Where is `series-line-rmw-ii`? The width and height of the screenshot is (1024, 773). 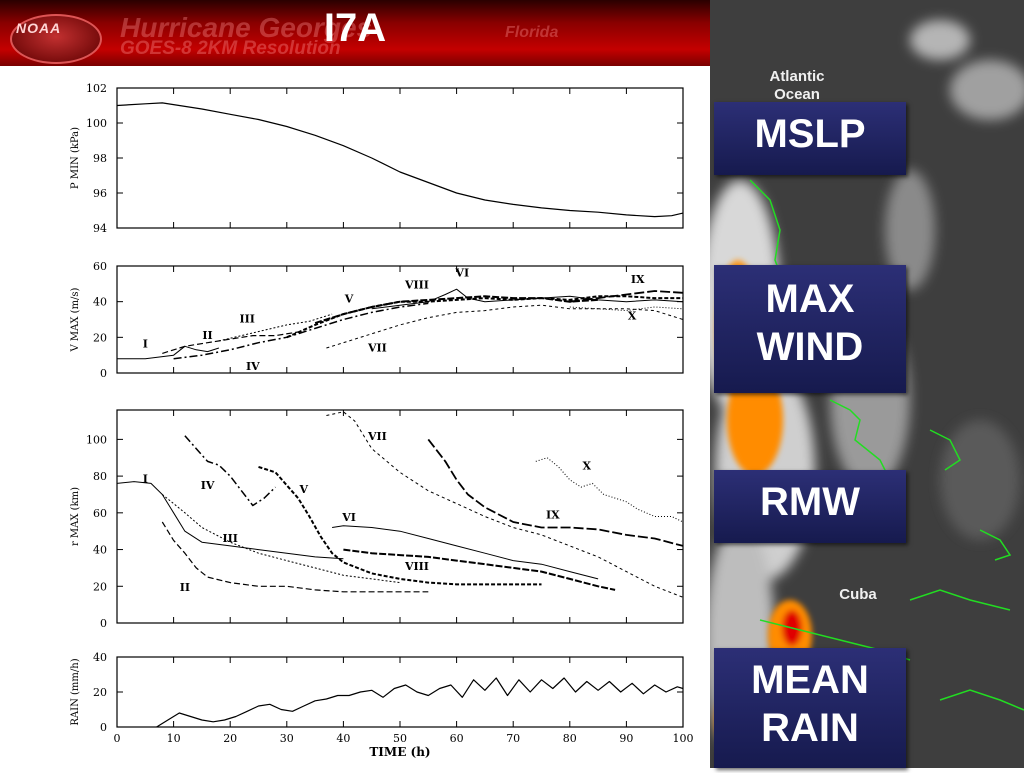 series-line-rmw-ii is located at coordinates (295, 557).